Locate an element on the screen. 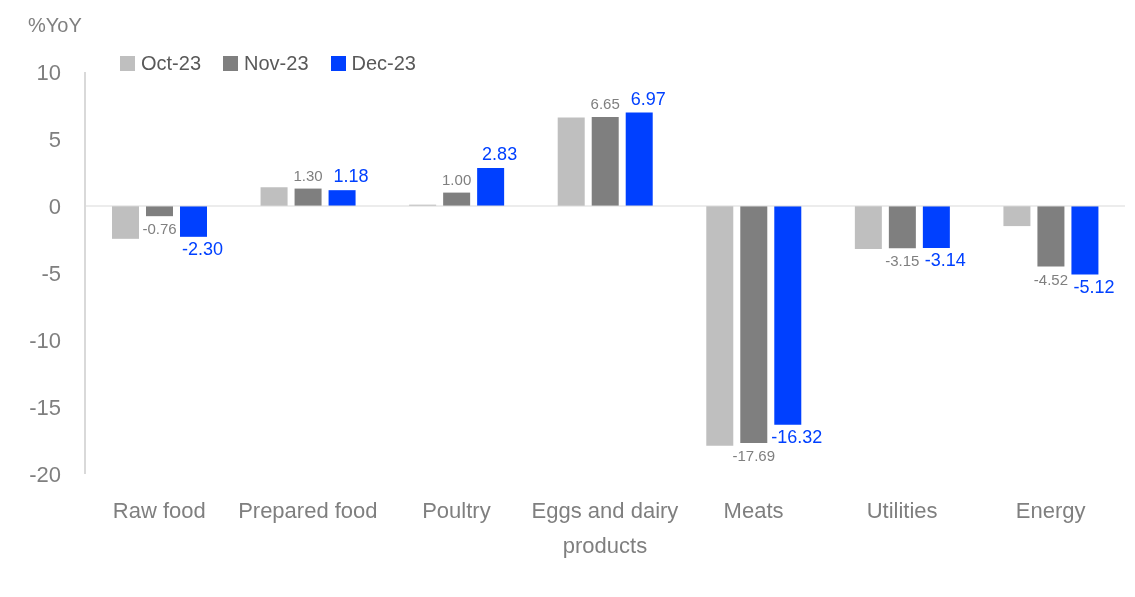  data-label: 6.97 is located at coordinates (648, 98).